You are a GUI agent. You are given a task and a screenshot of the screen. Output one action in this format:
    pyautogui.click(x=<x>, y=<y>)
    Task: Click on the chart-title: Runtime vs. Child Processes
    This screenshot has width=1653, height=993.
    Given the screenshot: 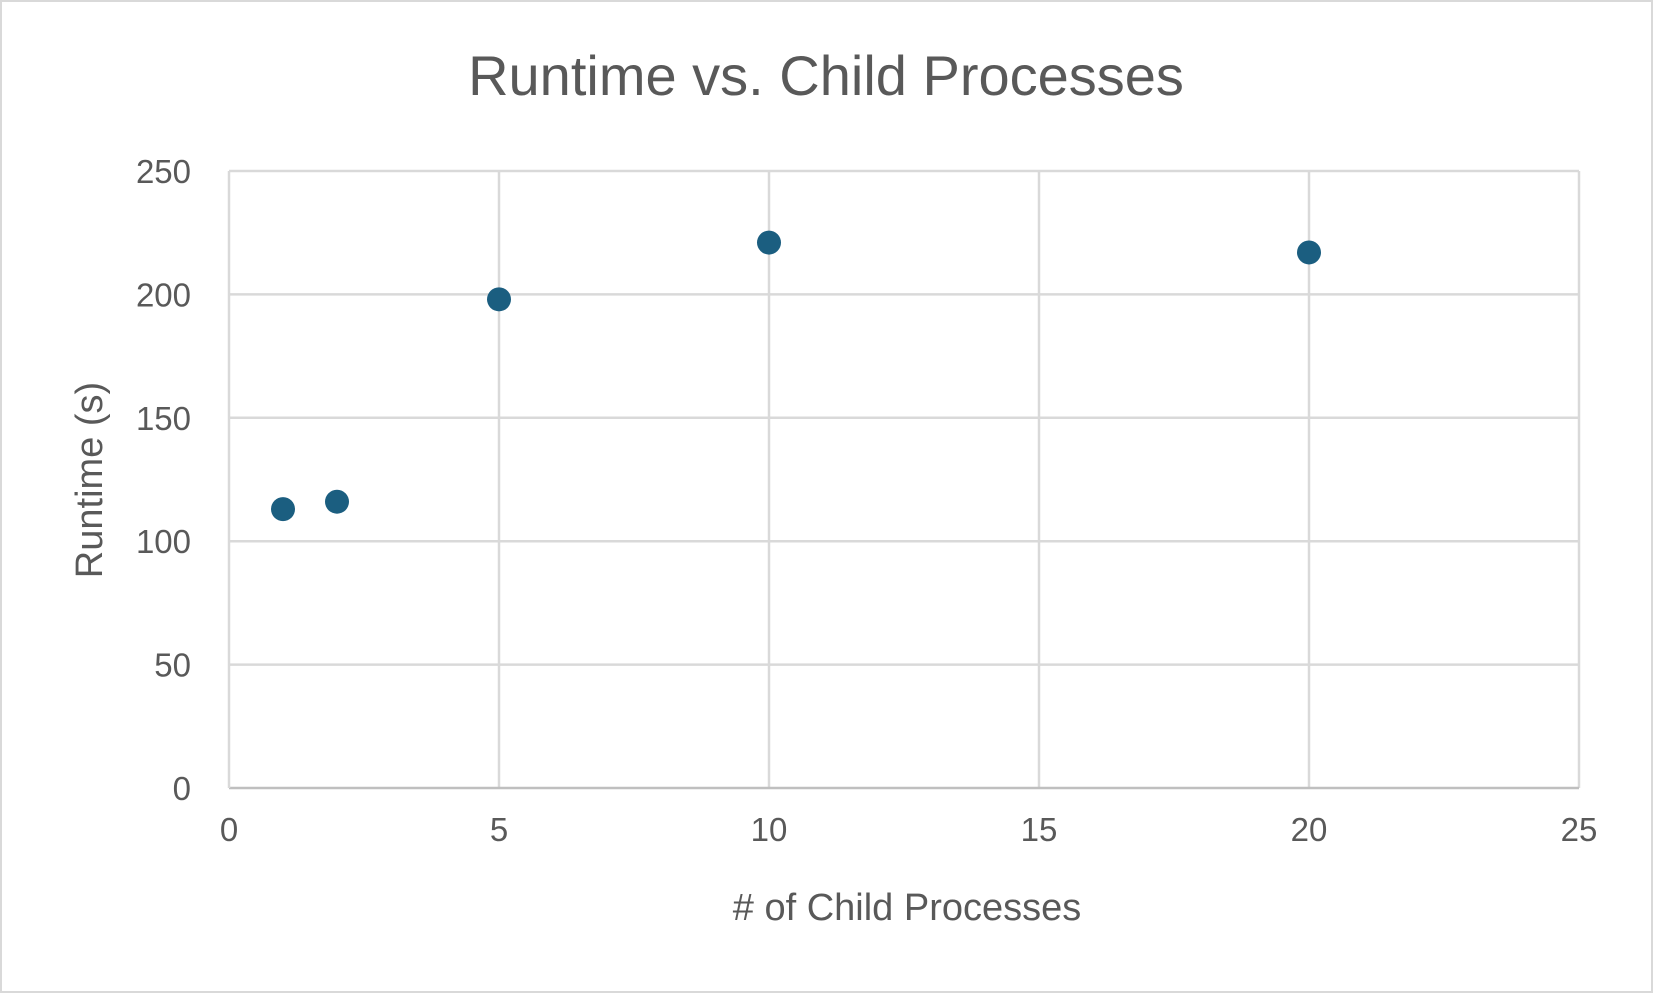 What is the action you would take?
    pyautogui.click(x=826, y=75)
    